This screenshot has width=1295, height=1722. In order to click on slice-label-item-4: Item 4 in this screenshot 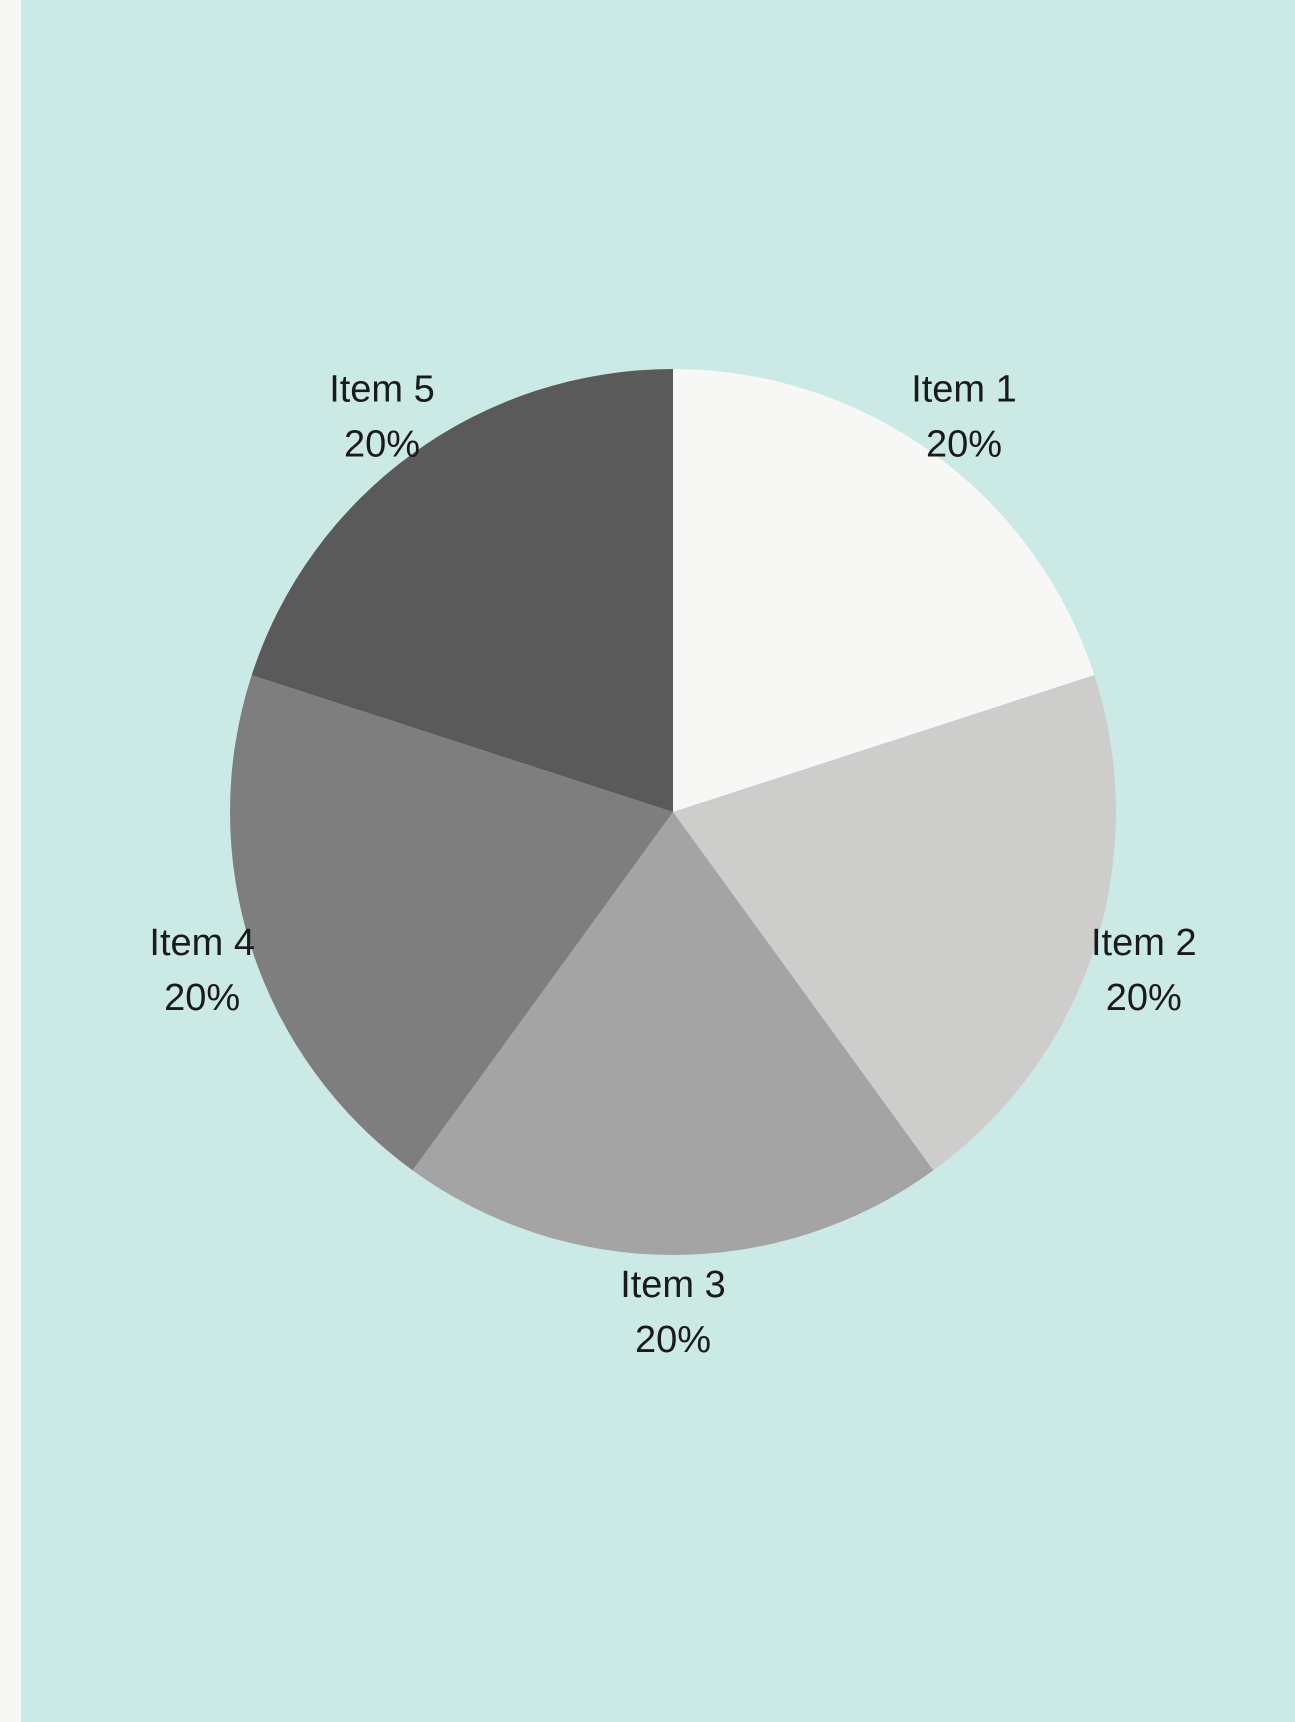, I will do `click(202, 943)`.